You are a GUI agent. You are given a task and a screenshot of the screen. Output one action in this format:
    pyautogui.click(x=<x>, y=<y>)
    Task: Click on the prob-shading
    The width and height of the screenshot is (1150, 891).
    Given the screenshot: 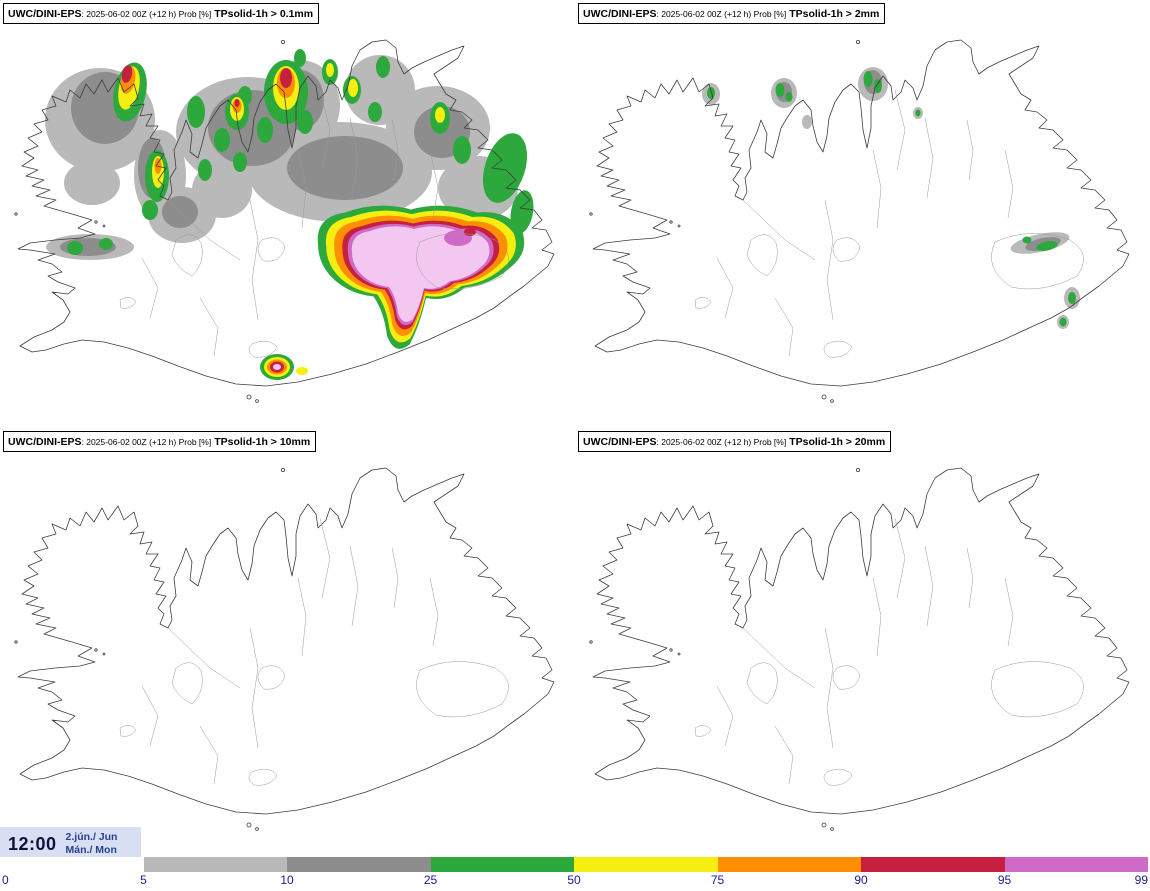 What is the action you would take?
    pyautogui.click(x=891, y=198)
    